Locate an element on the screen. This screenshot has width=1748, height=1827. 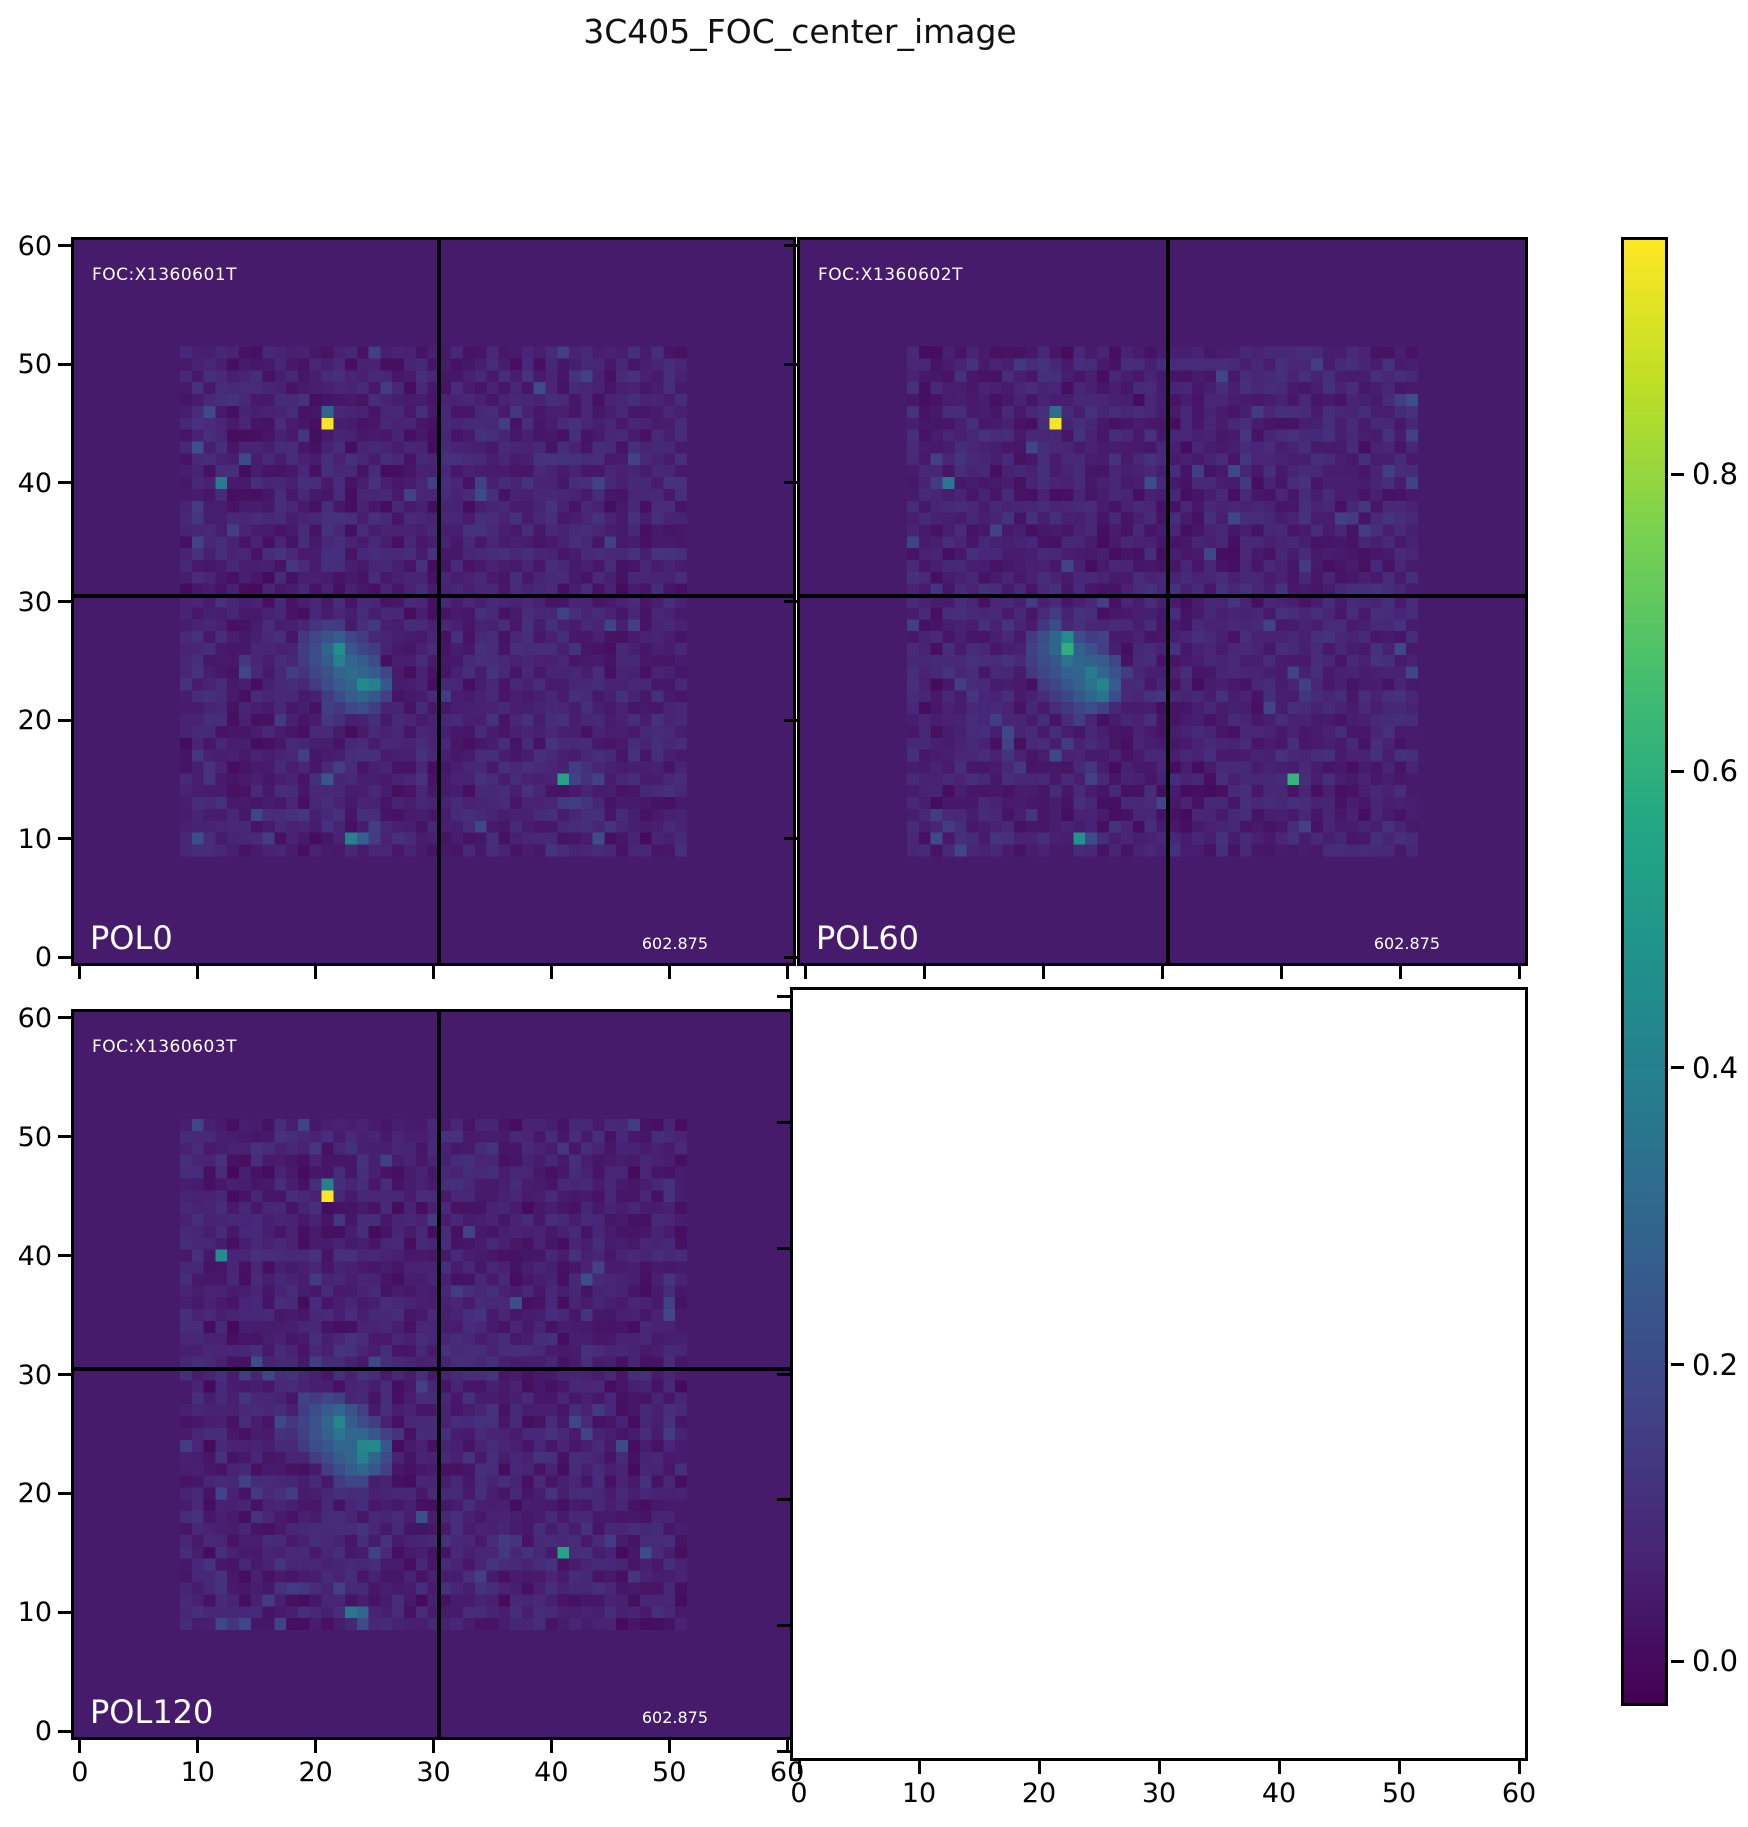
y-axis-tick-label: 20 is located at coordinates (34, 721).